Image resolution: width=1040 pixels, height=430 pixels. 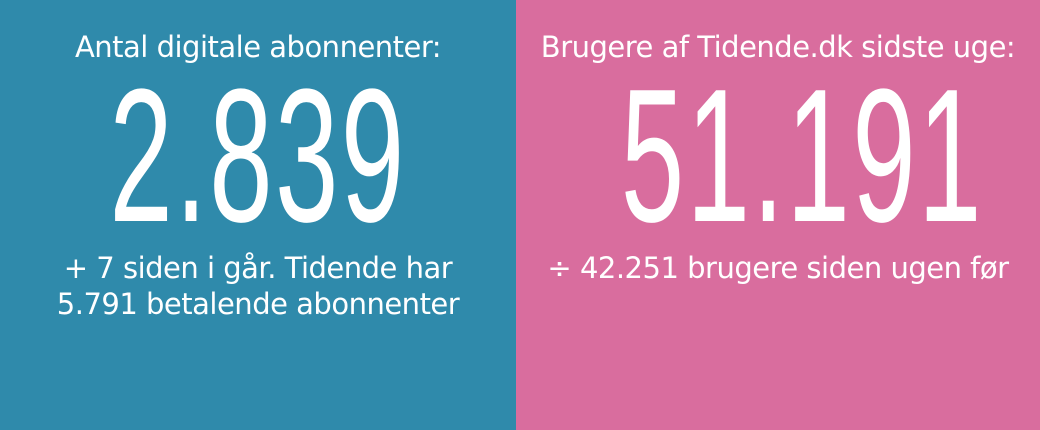 I want to click on subscribers-value: 2.839, so click(x=258, y=156).